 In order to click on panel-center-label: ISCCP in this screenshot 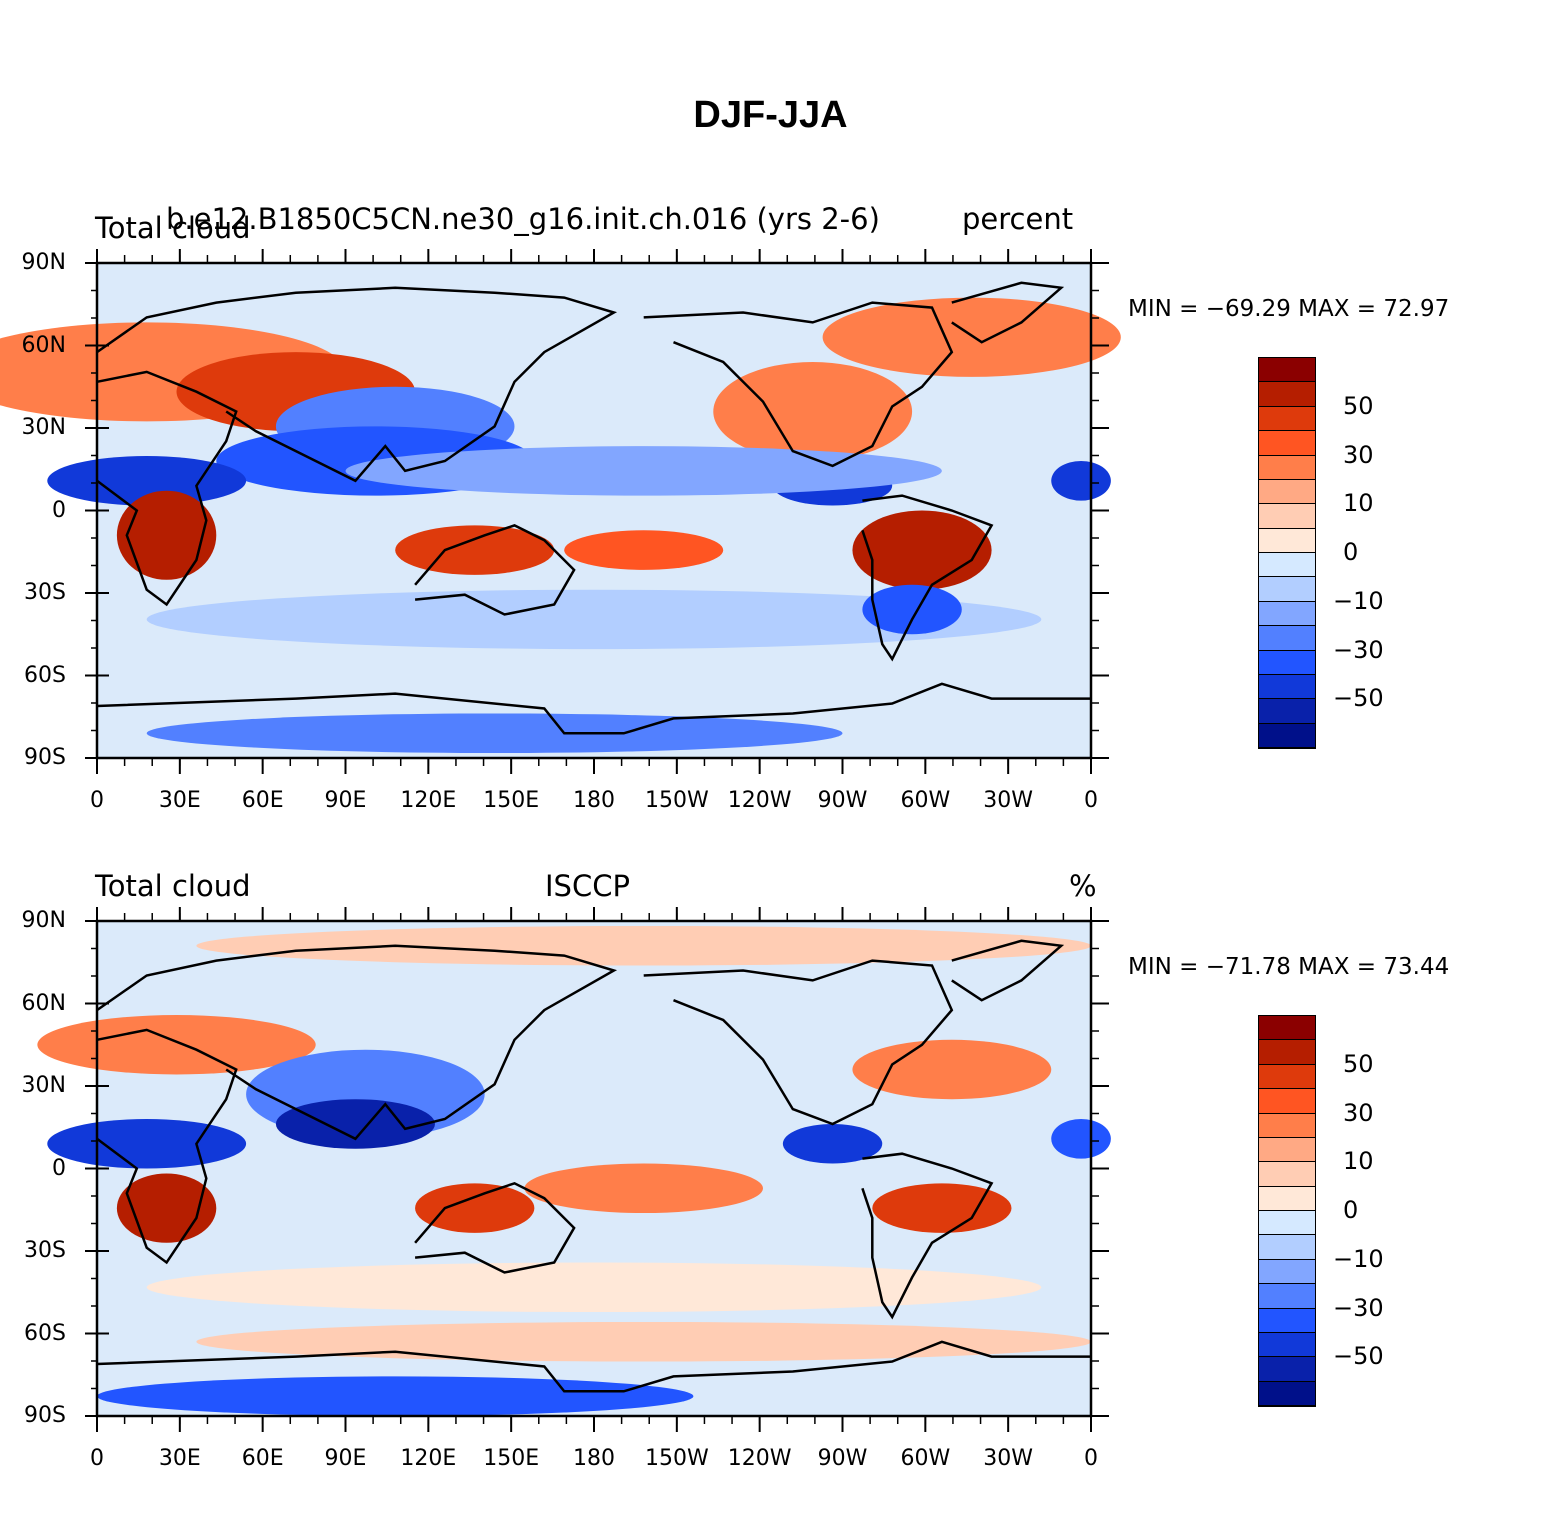, I will do `click(587, 886)`.